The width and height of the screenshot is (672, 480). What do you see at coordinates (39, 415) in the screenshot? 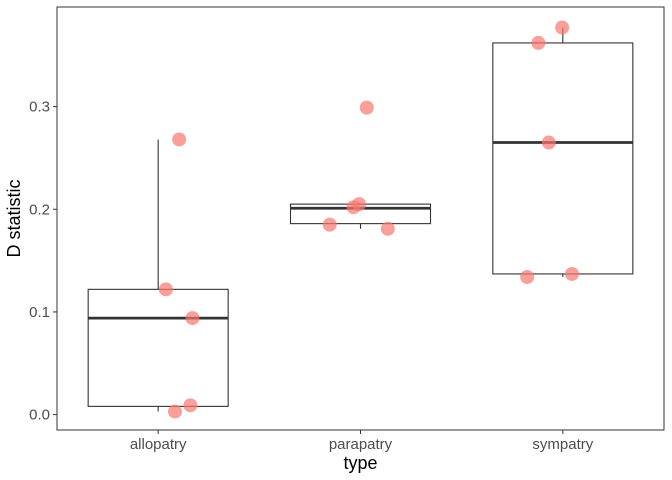
I see `y-tick-label: 0.0` at bounding box center [39, 415].